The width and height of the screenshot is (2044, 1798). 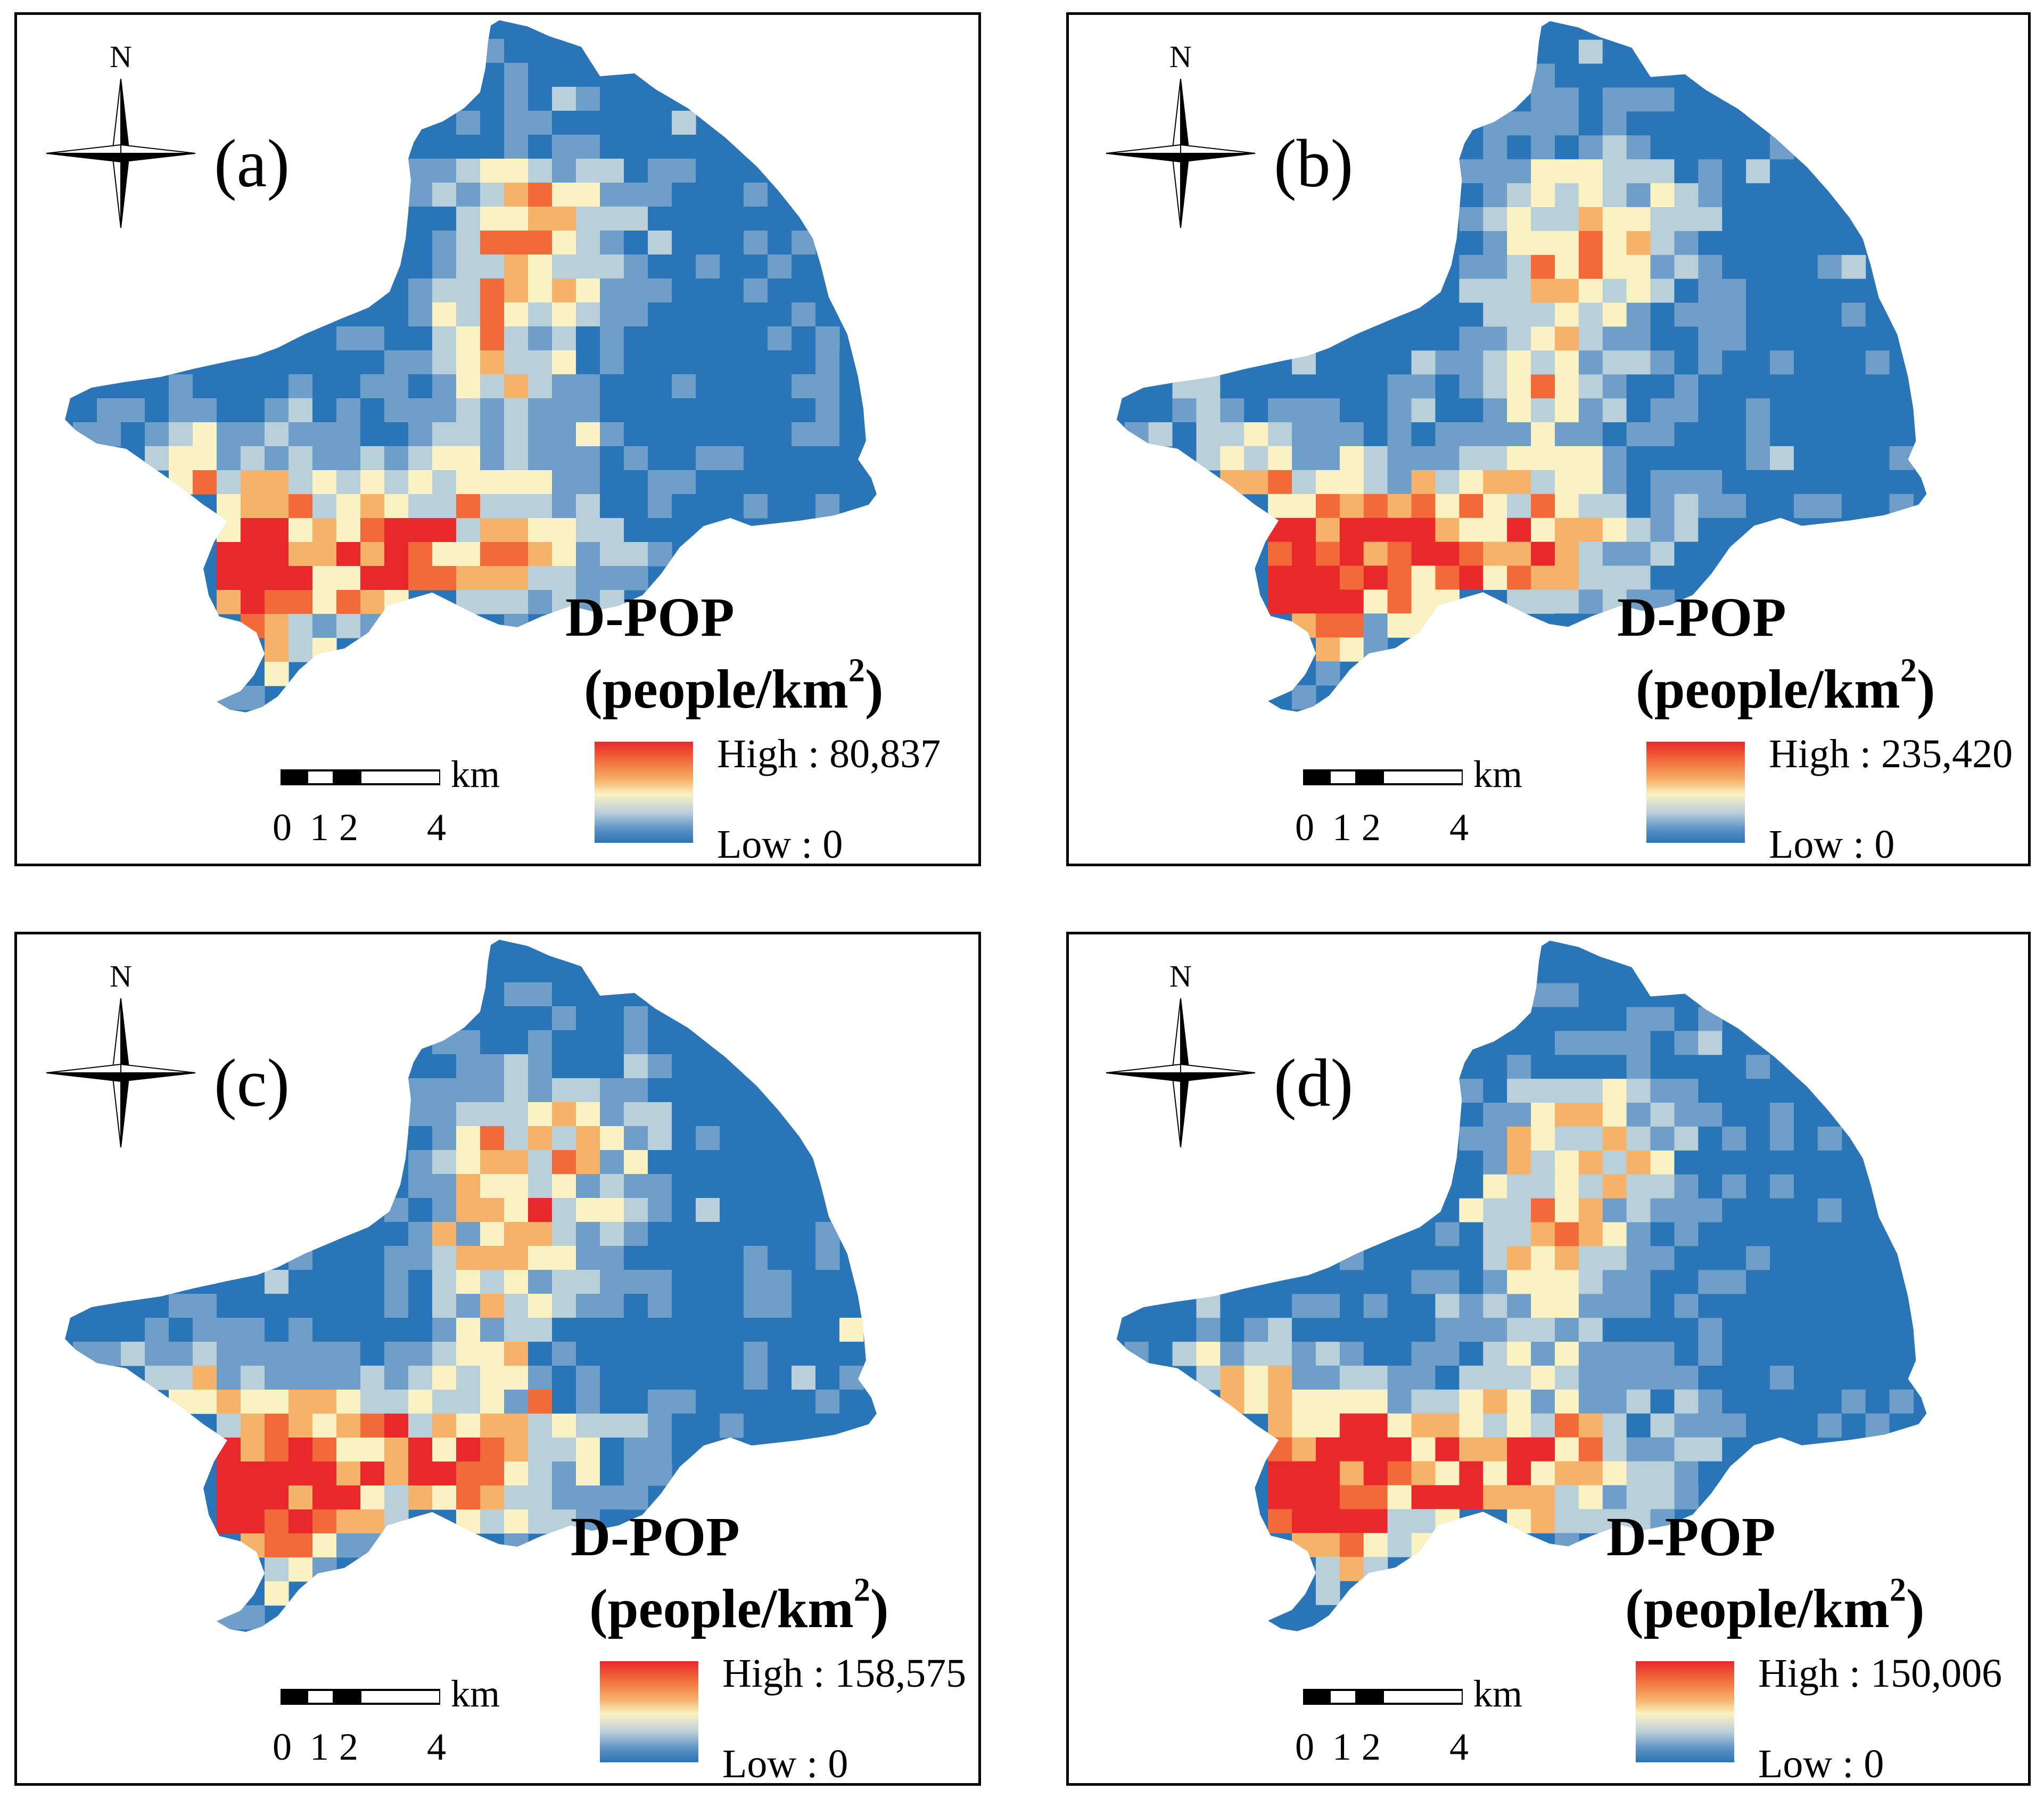 I want to click on scale-tick-2: 2, so click(x=1372, y=1747).